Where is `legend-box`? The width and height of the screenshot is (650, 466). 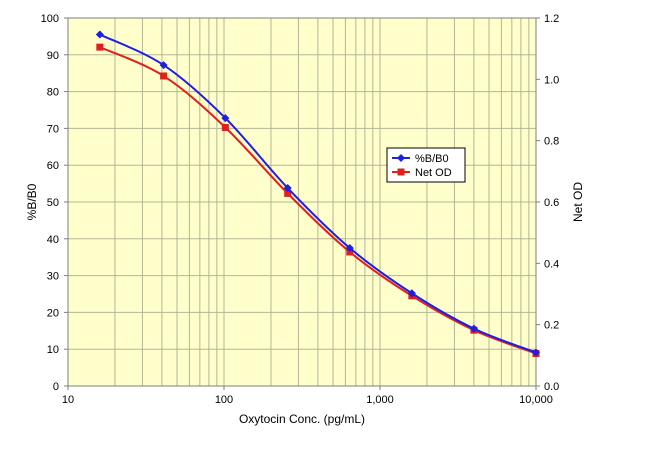
legend-box is located at coordinates (426, 165).